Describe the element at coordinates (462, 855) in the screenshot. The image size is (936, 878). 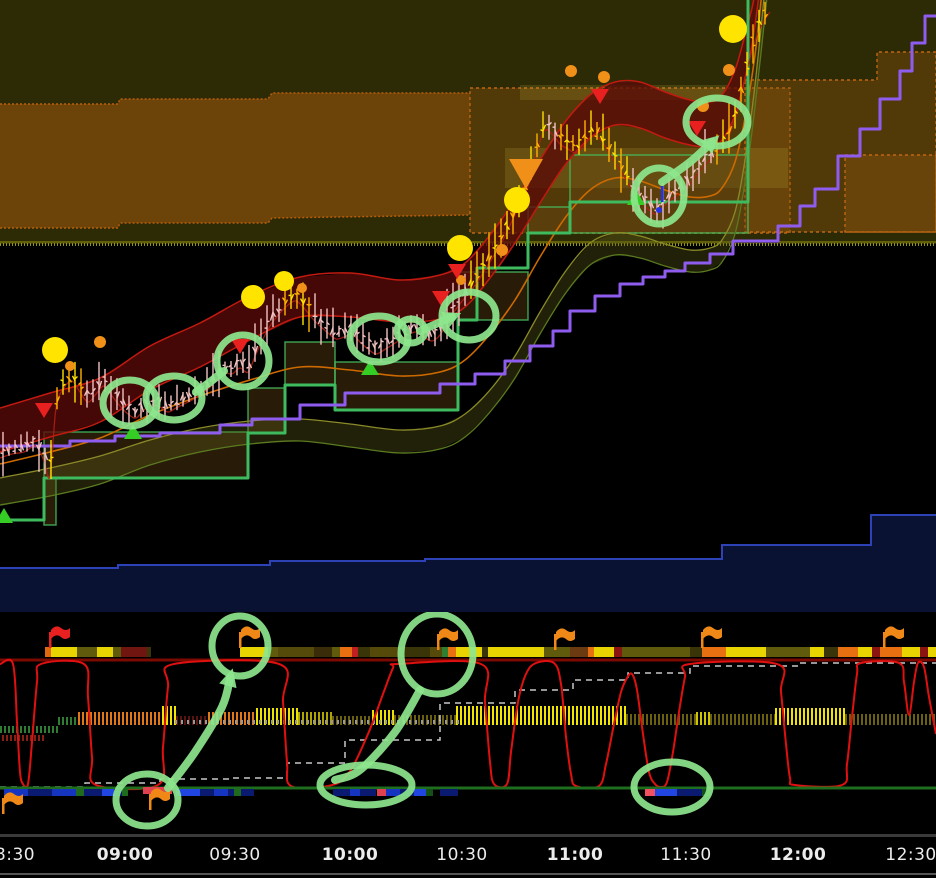
I see `time-label: 10:30` at that location.